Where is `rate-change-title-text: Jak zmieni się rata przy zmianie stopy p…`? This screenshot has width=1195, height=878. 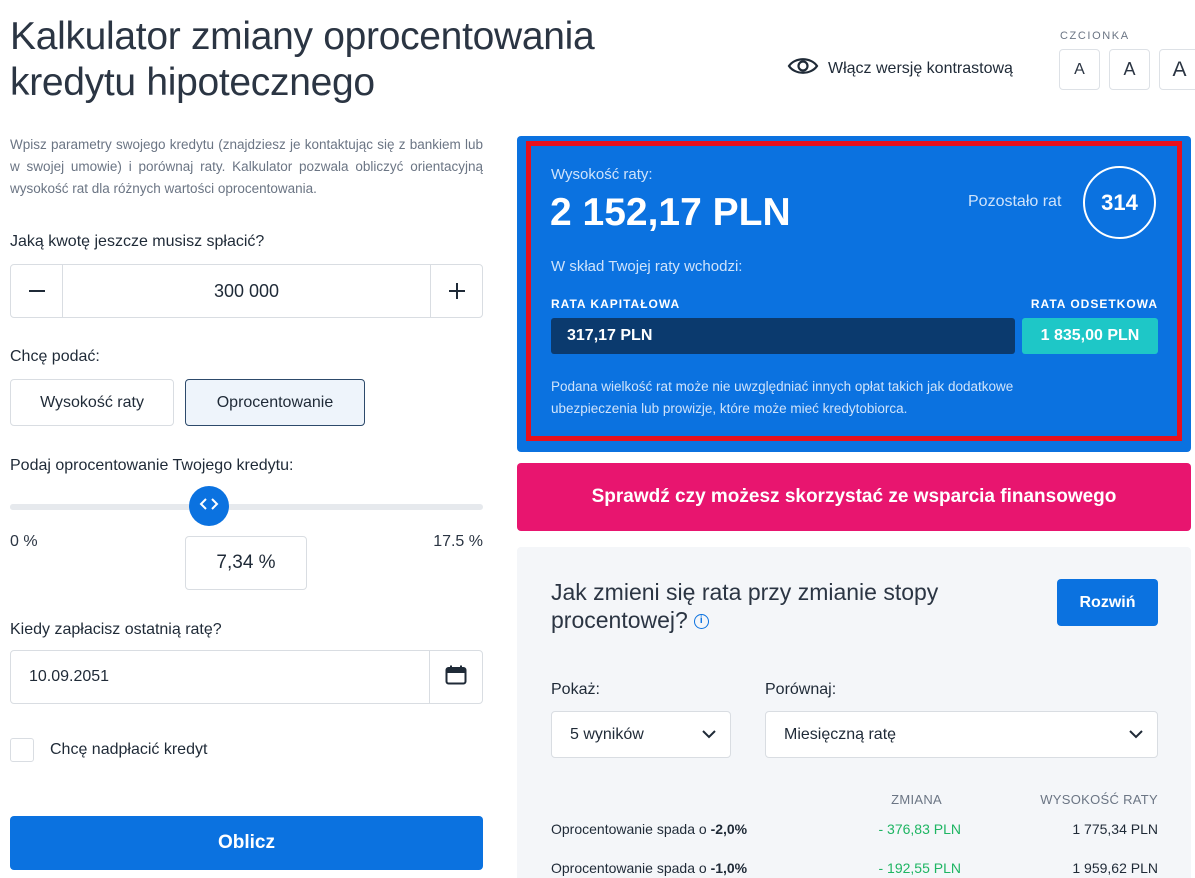 rate-change-title-text: Jak zmieni się rata przy zmianie stopy p… is located at coordinates (745, 606).